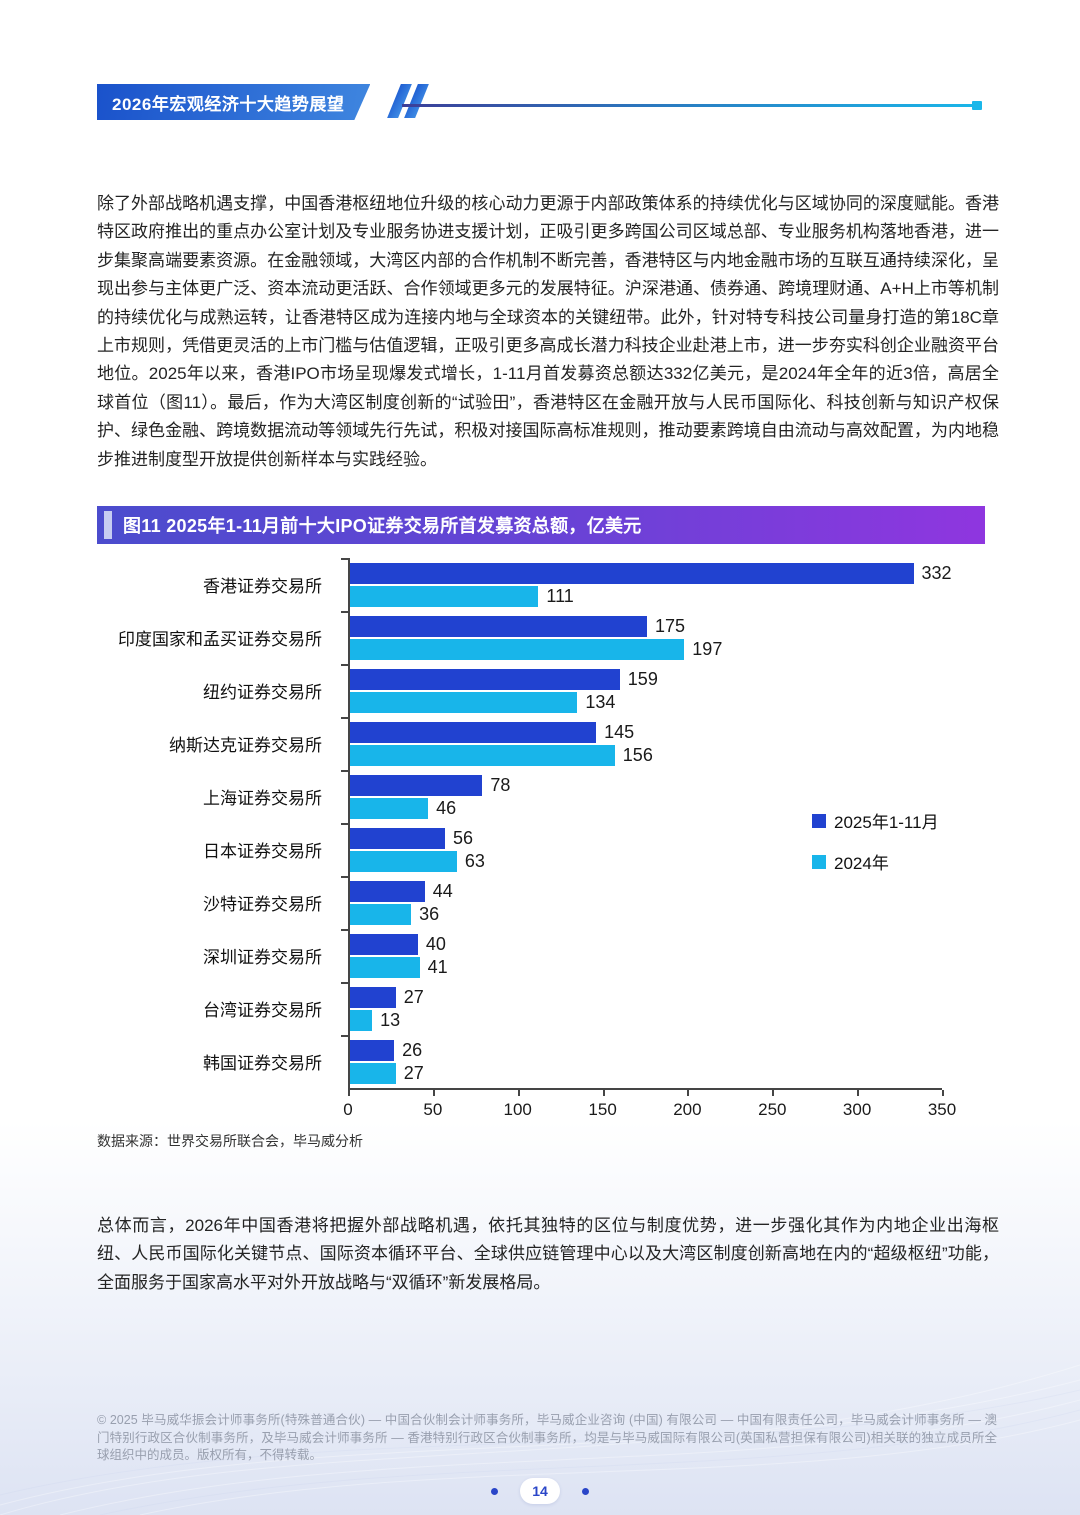  I want to click on bar-value-label: 40, so click(435, 943).